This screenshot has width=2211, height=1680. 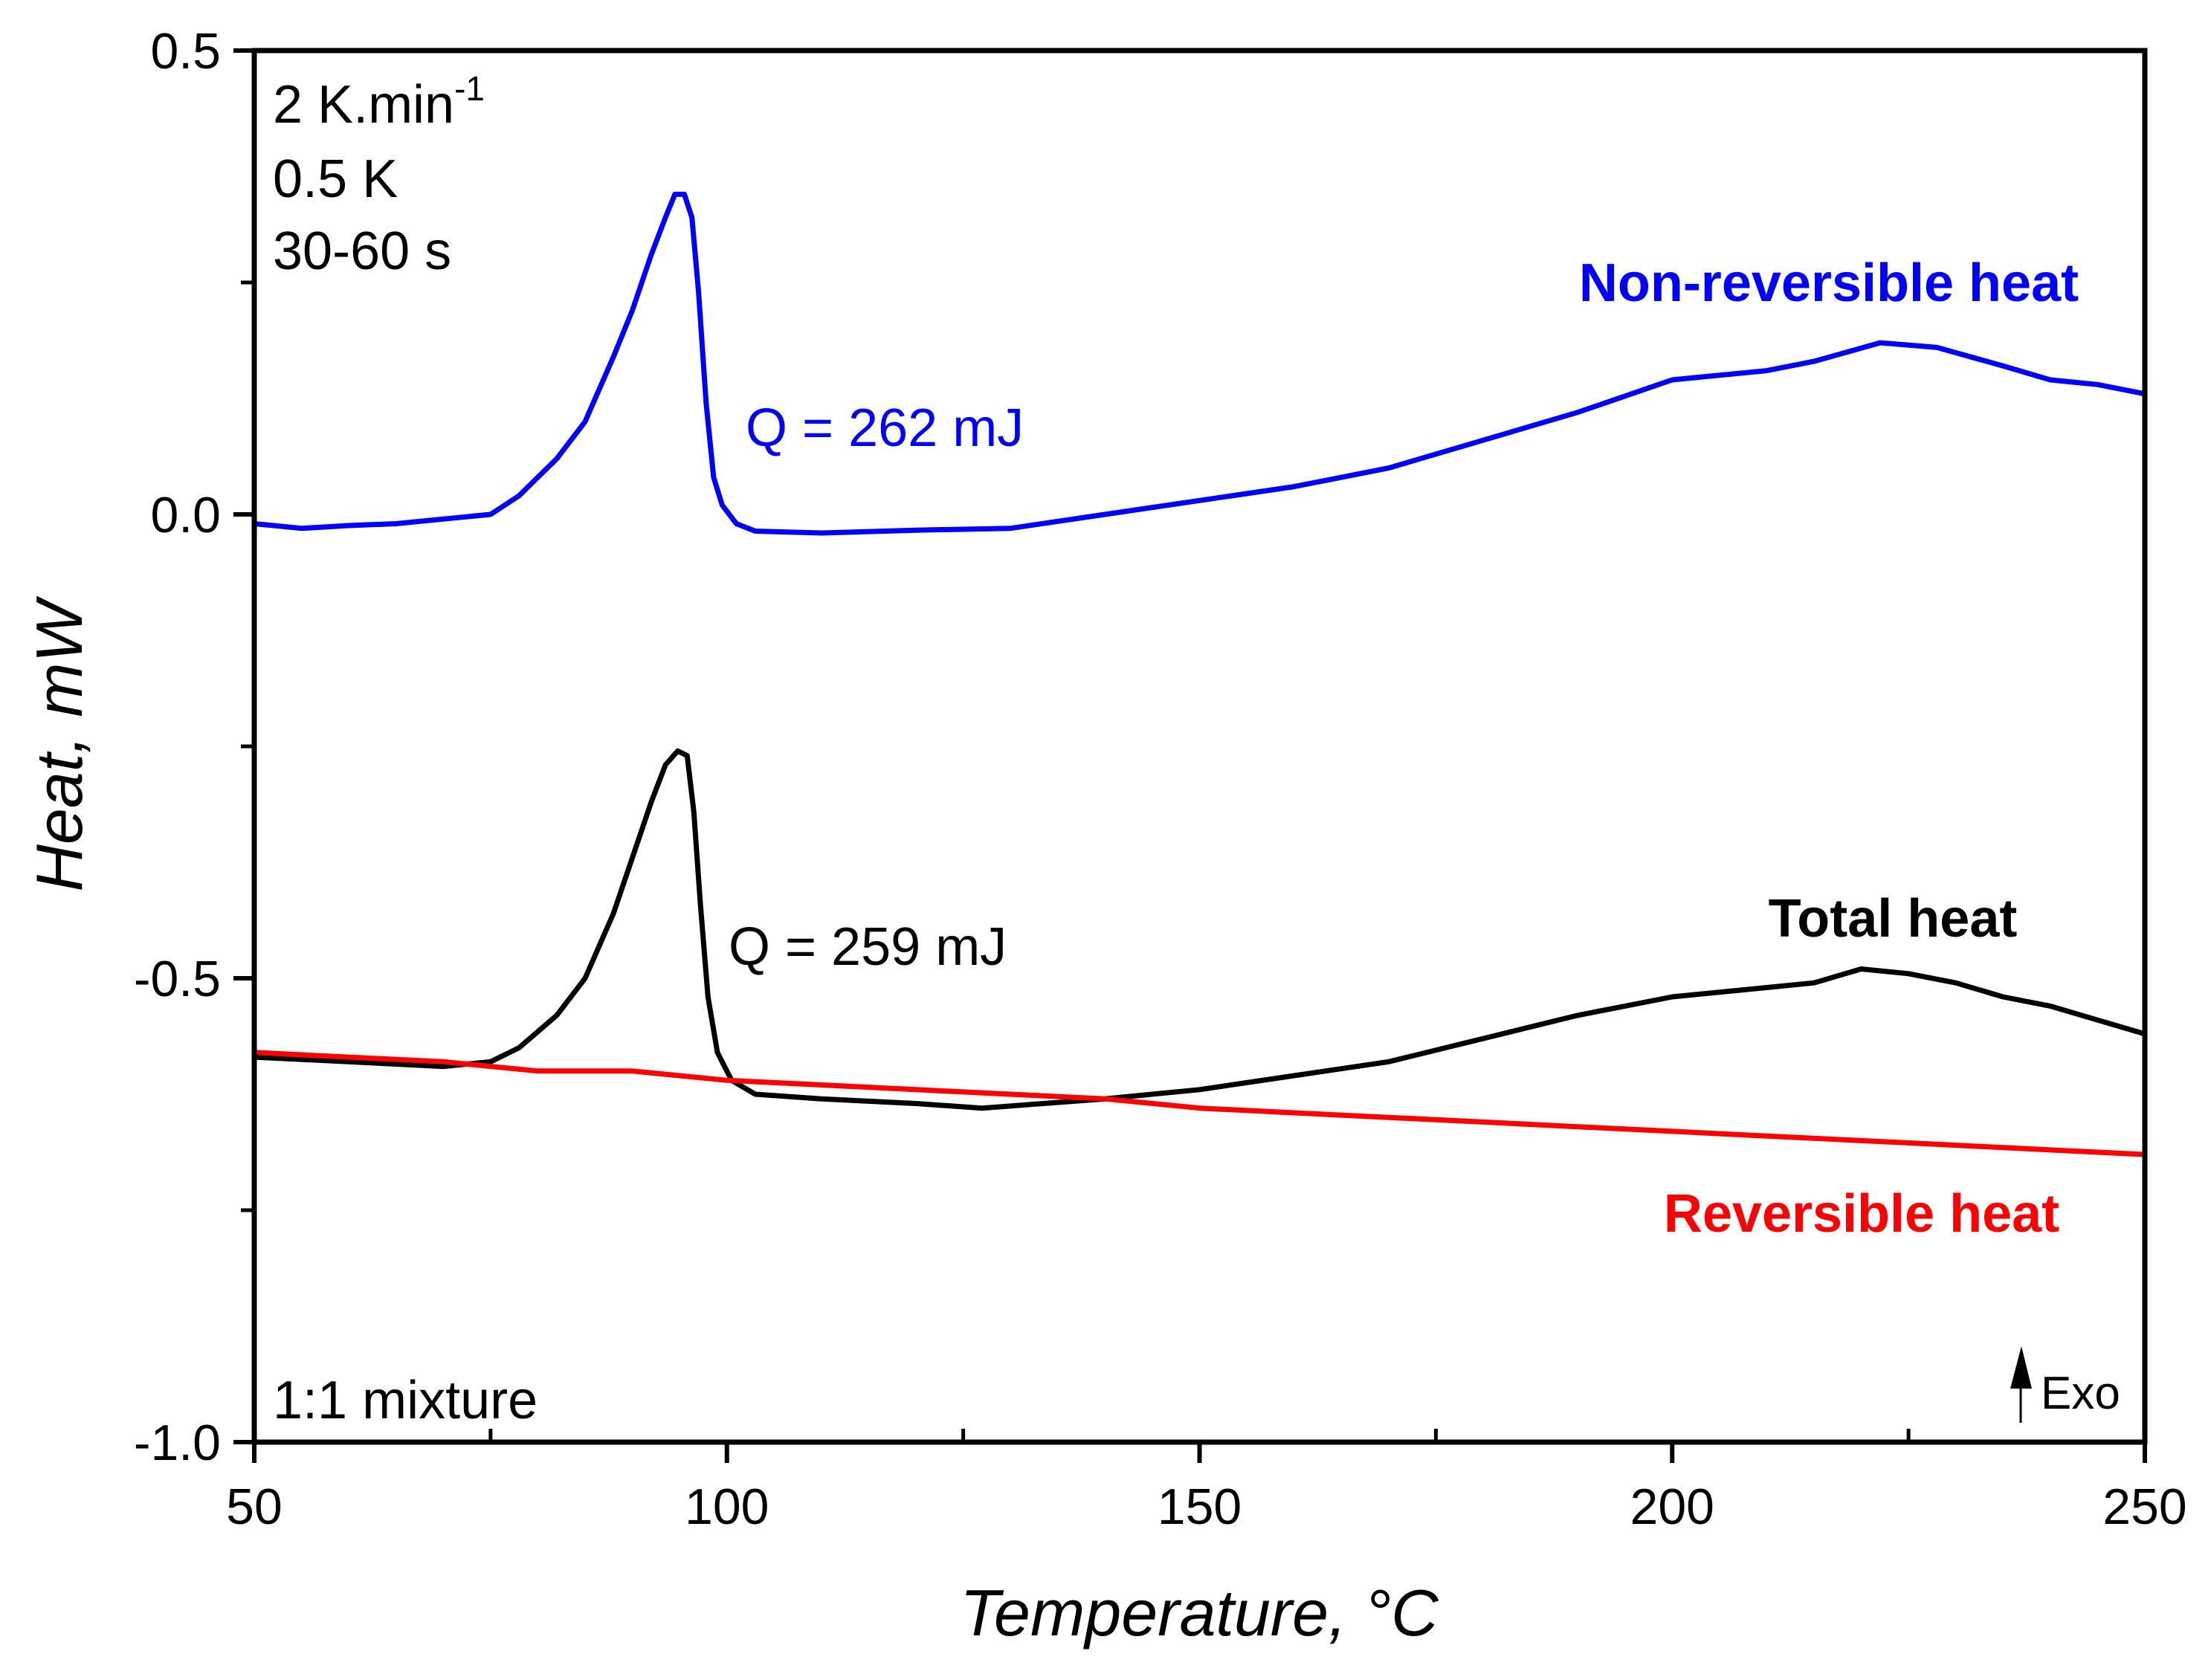 I want to click on exo-label: Exo, so click(x=2080, y=1394).